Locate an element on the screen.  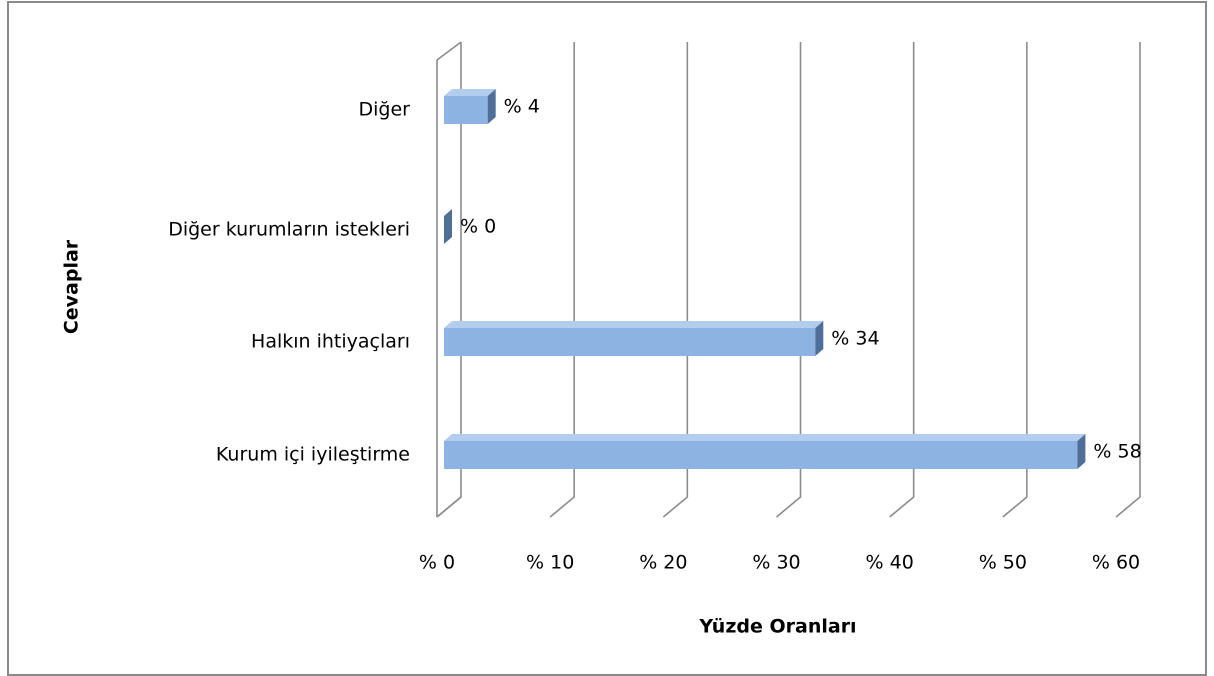
value-label: % 34 is located at coordinates (855, 339).